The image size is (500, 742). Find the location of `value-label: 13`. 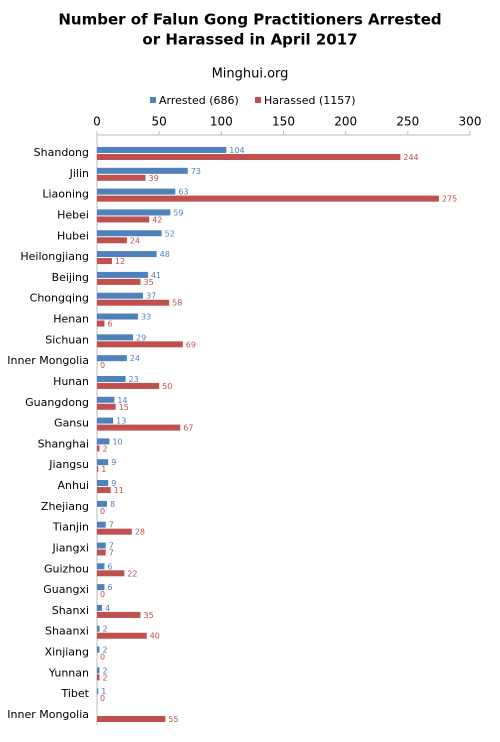

value-label: 13 is located at coordinates (121, 421).